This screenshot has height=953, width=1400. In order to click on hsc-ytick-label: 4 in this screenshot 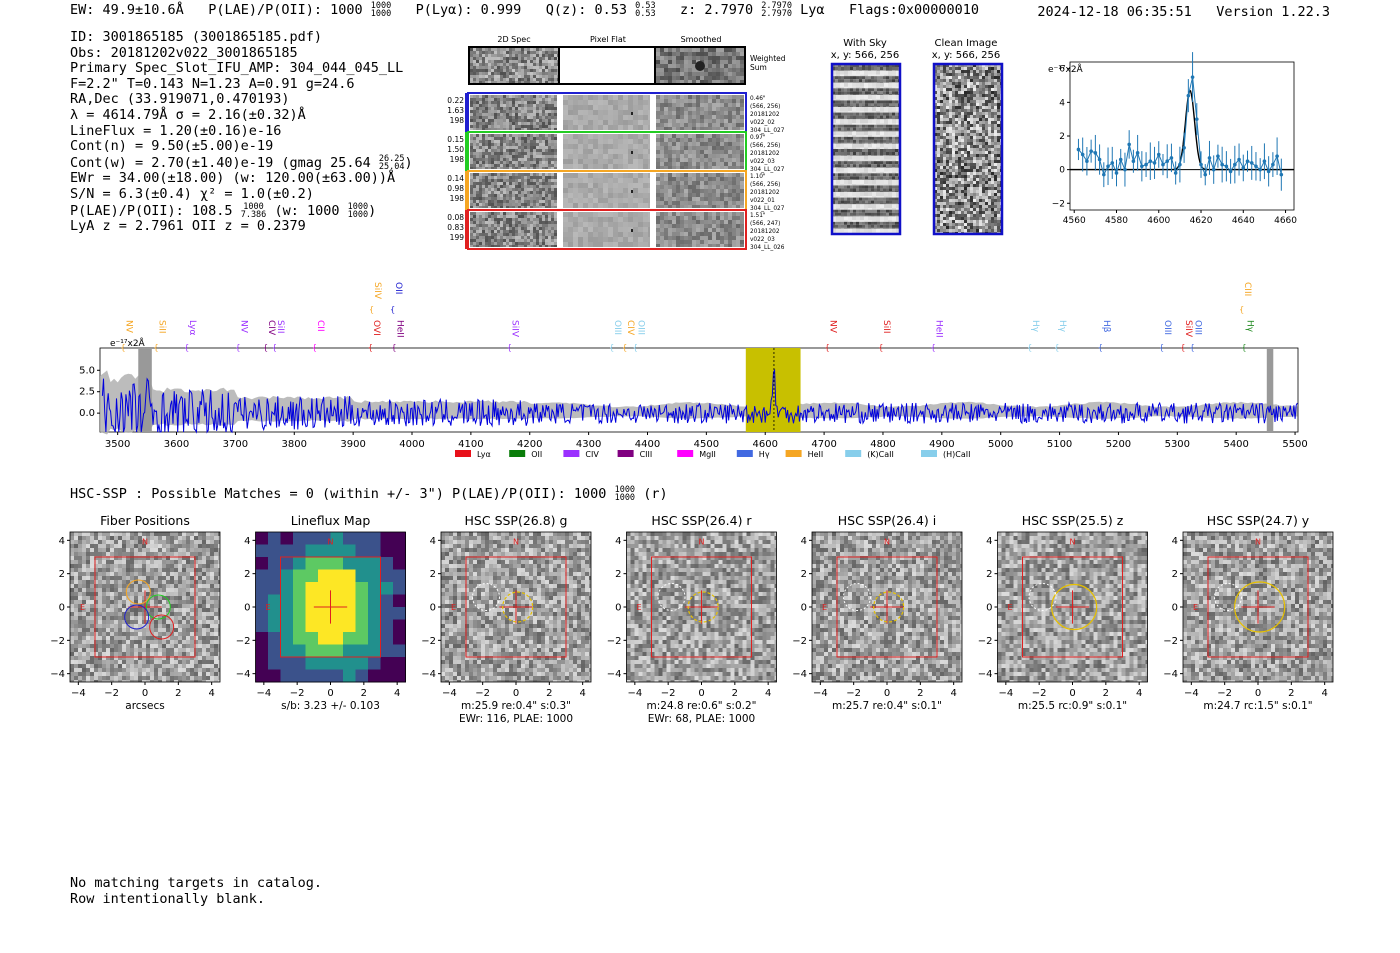, I will do `click(1175, 541)`.